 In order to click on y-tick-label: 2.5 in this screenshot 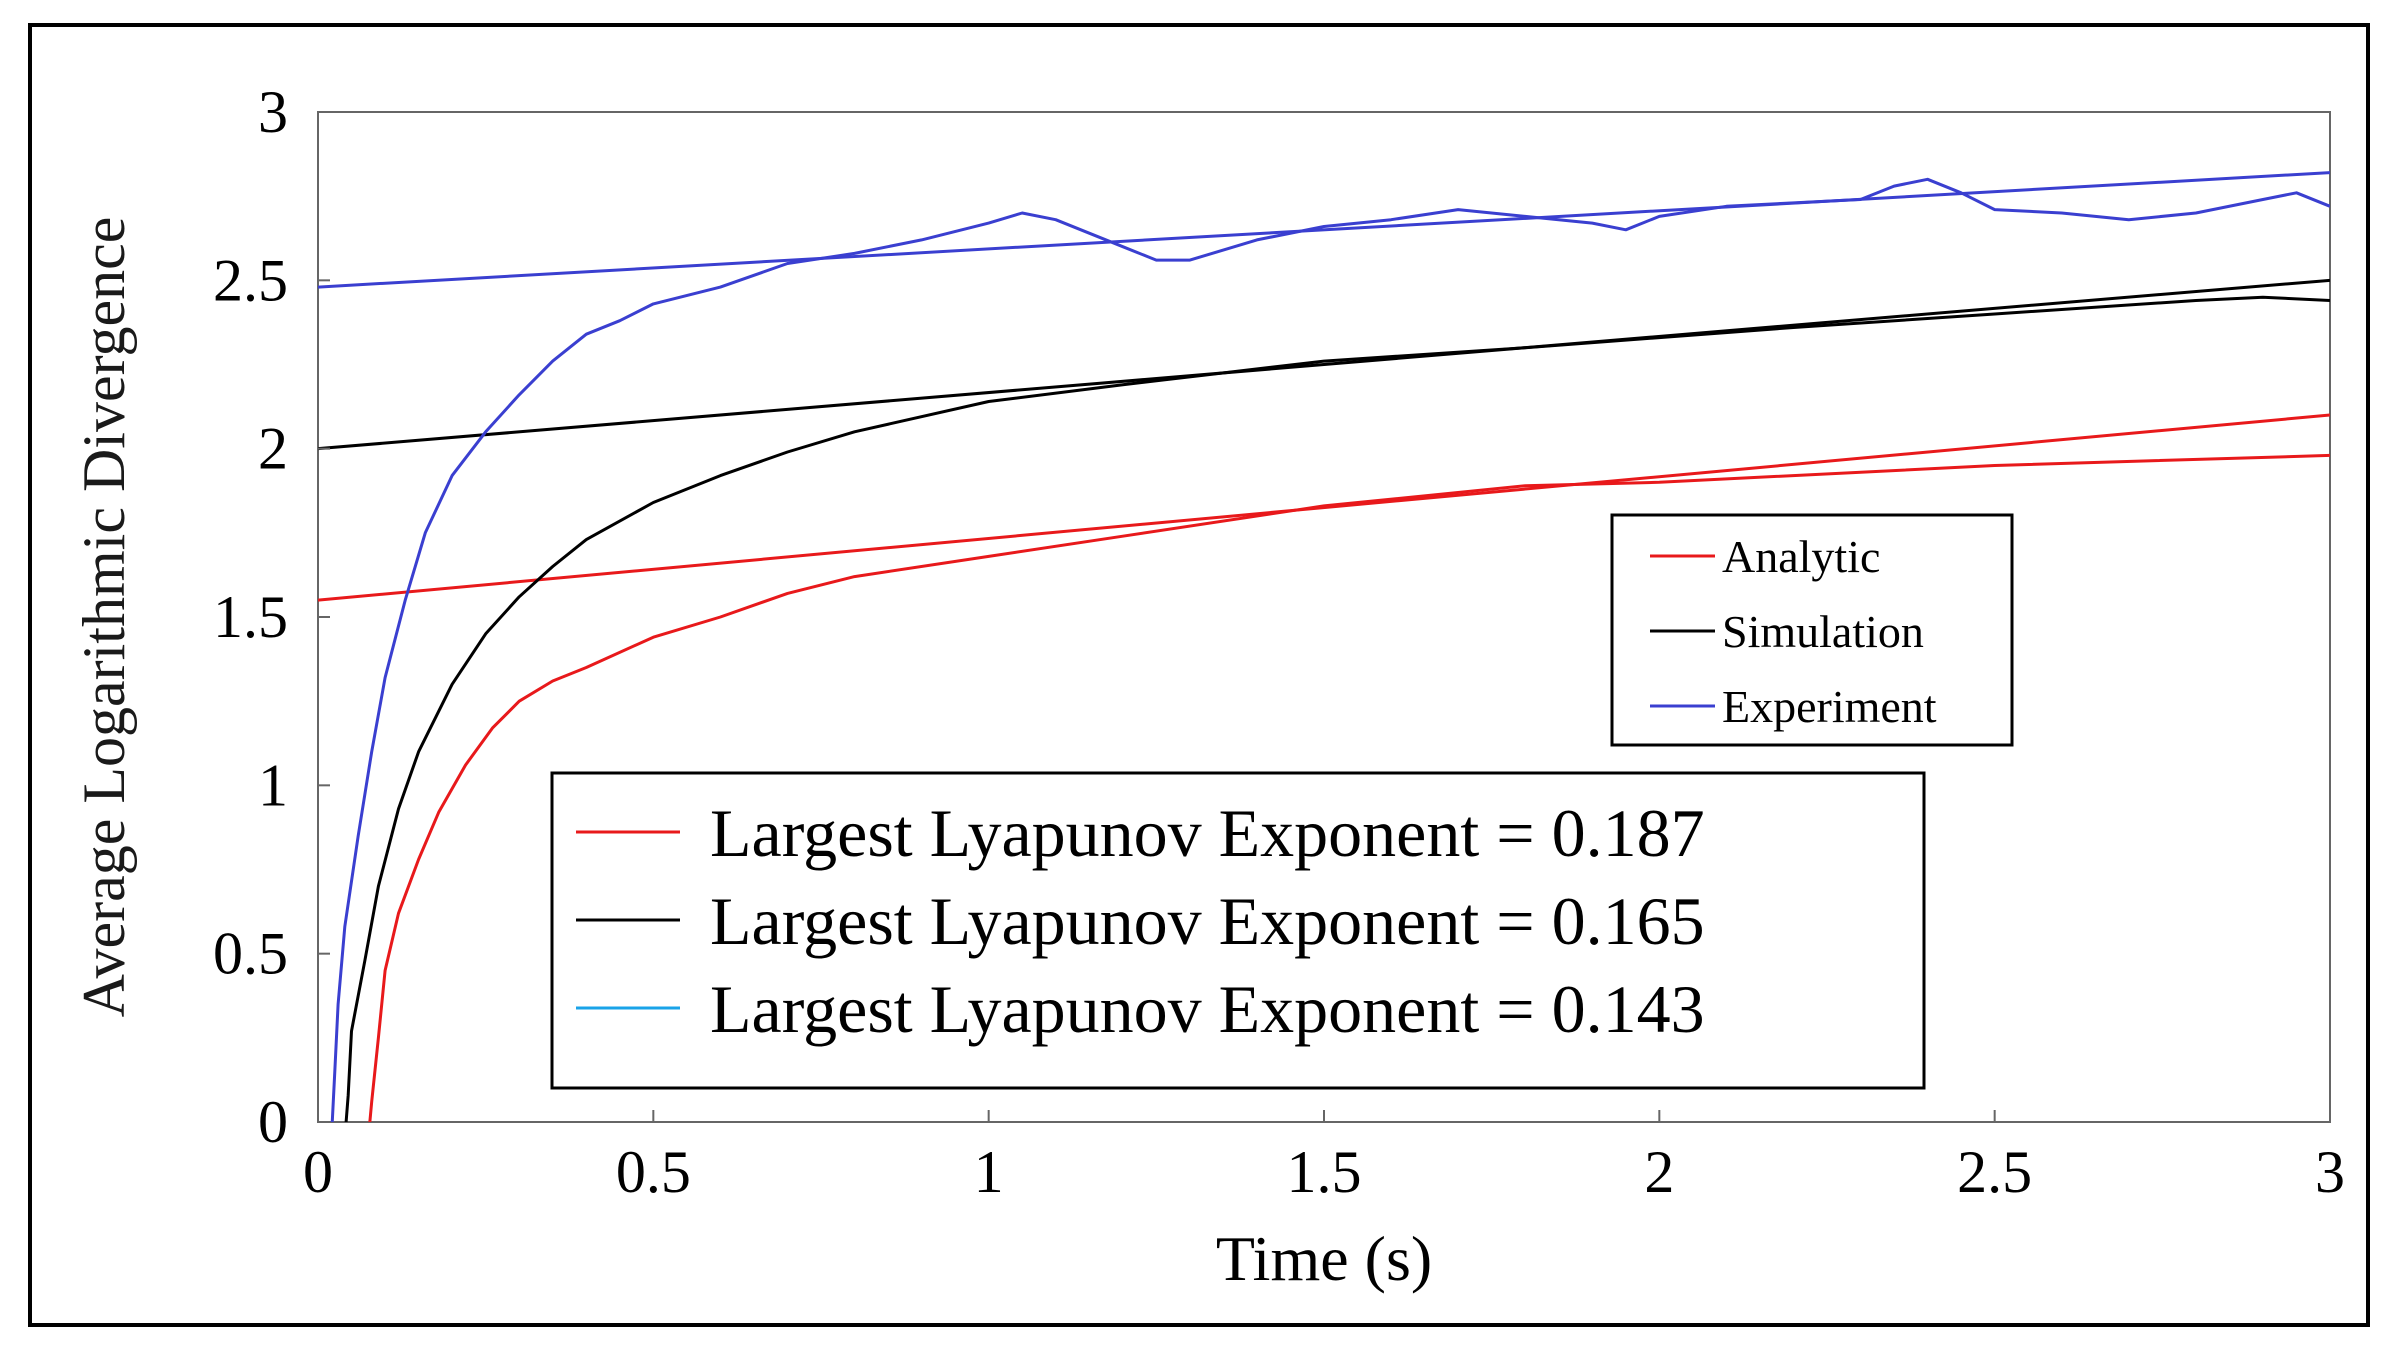, I will do `click(250, 280)`.